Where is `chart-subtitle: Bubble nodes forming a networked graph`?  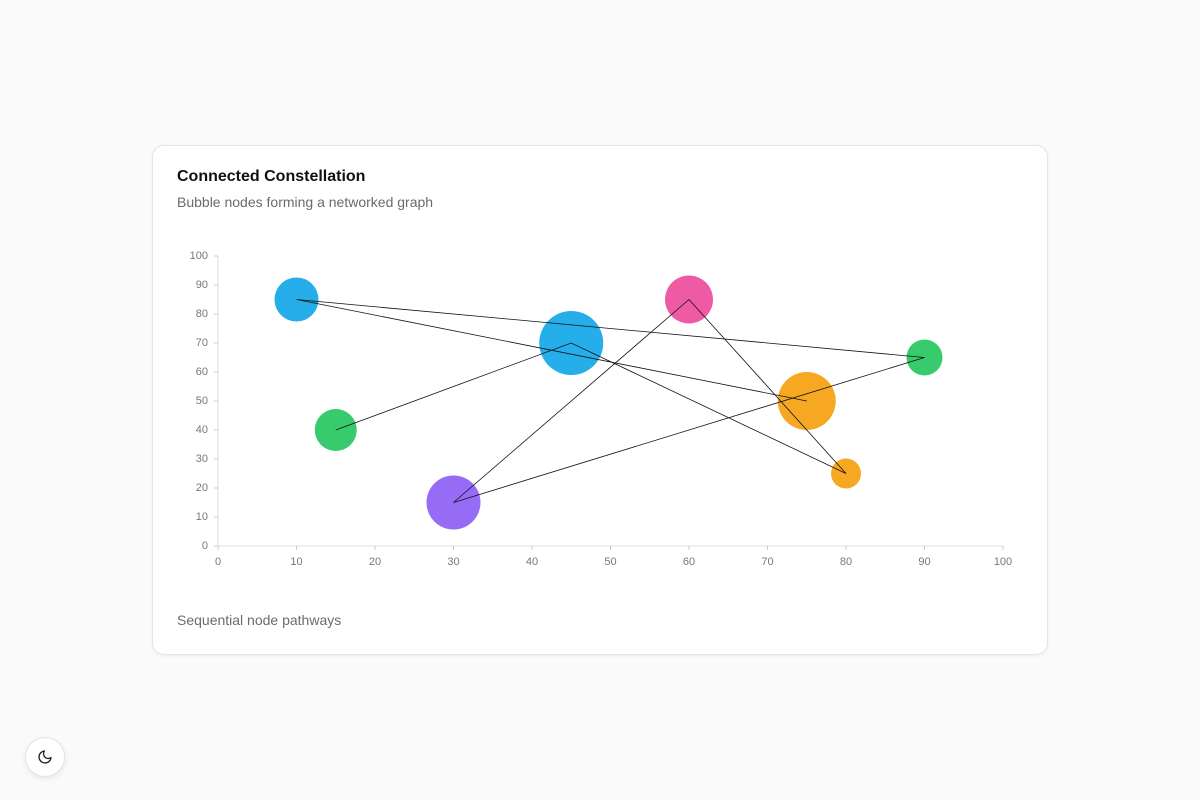 chart-subtitle: Bubble nodes forming a networked graph is located at coordinates (305, 202).